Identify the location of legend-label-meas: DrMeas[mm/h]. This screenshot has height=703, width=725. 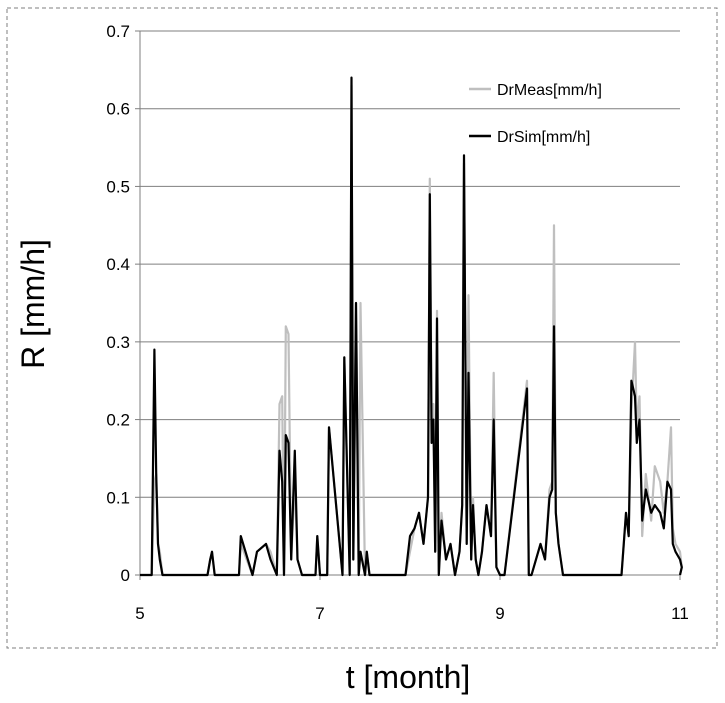
(549, 90).